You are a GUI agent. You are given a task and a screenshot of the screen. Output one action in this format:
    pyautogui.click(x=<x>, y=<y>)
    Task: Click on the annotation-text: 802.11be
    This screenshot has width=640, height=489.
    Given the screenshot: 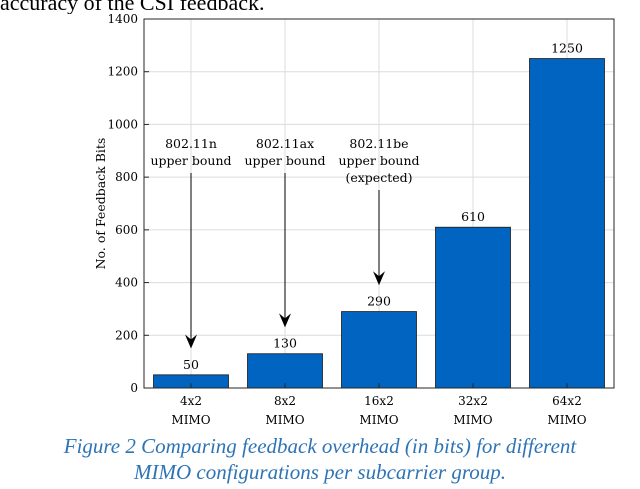 What is the action you would take?
    pyautogui.click(x=378, y=143)
    